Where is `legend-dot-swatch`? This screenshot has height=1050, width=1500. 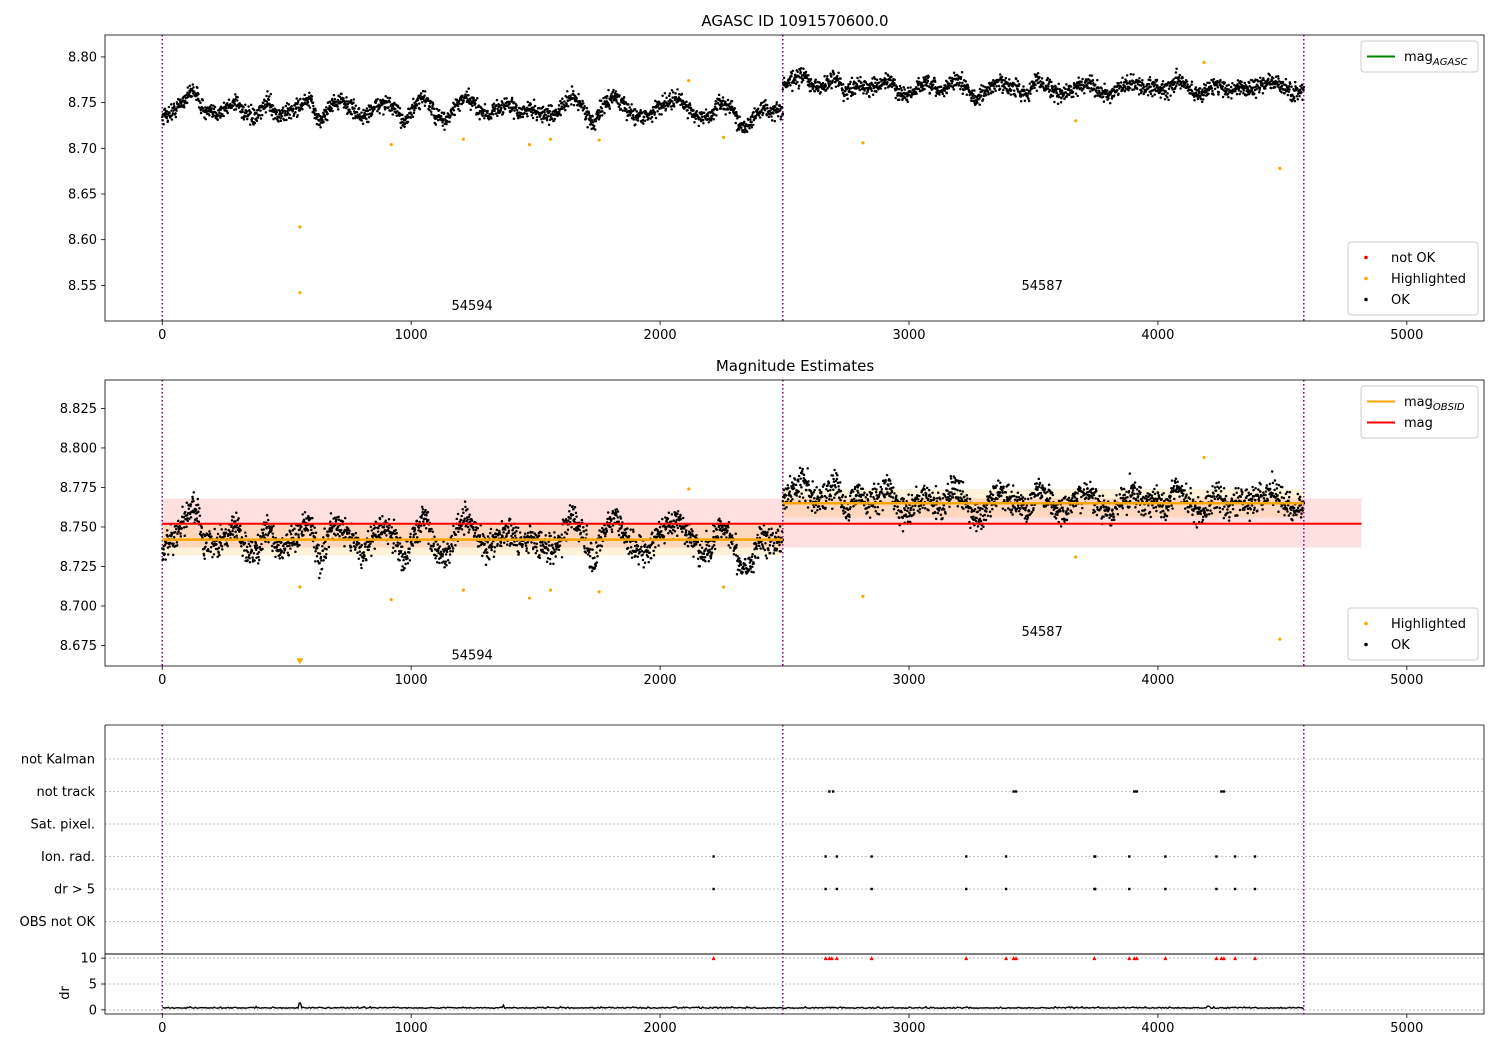 legend-dot-swatch is located at coordinates (1366, 278).